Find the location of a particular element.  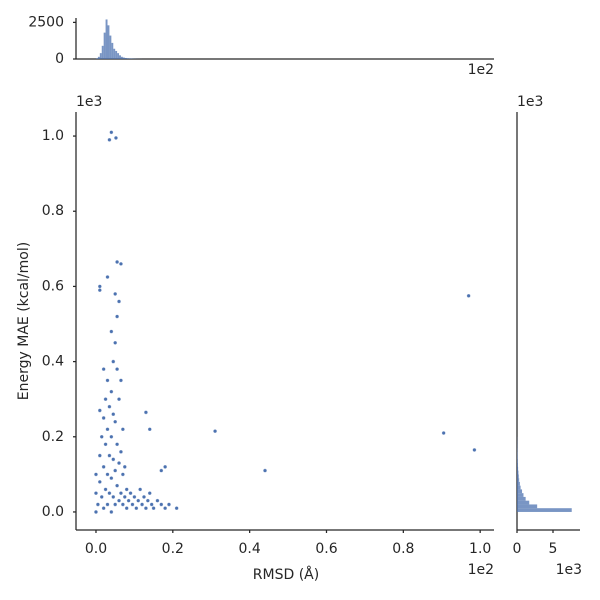

y-tick-label: 0 is located at coordinates (59, 59).